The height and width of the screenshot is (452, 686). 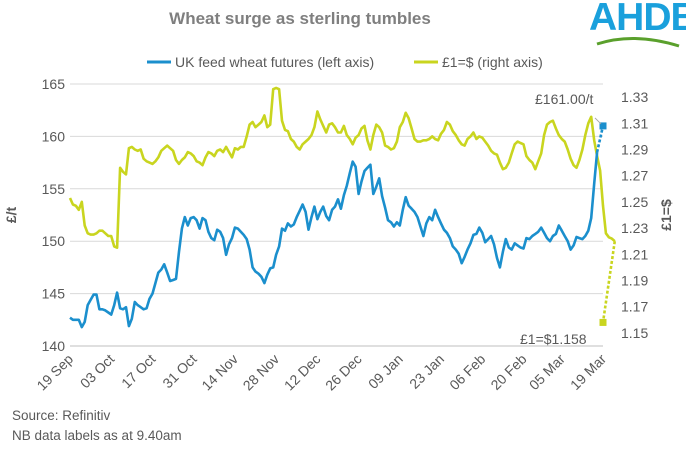 I want to click on data-labels: £161.00/t £1=$1.158, so click(x=561, y=219).